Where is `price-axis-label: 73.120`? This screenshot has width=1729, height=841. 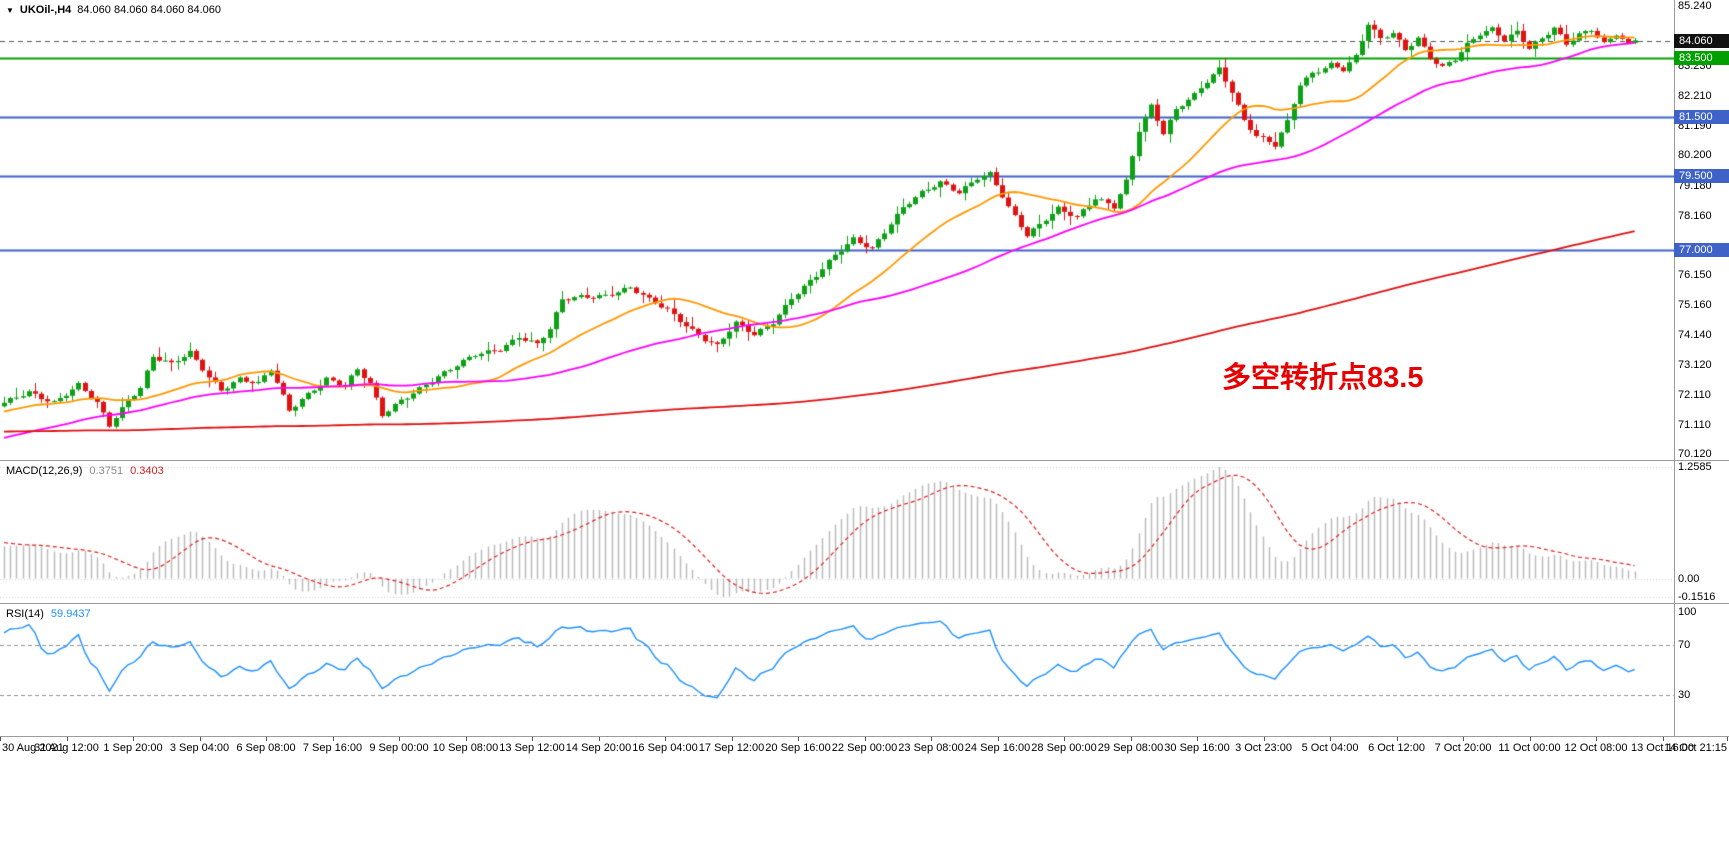
price-axis-label: 73.120 is located at coordinates (1695, 365).